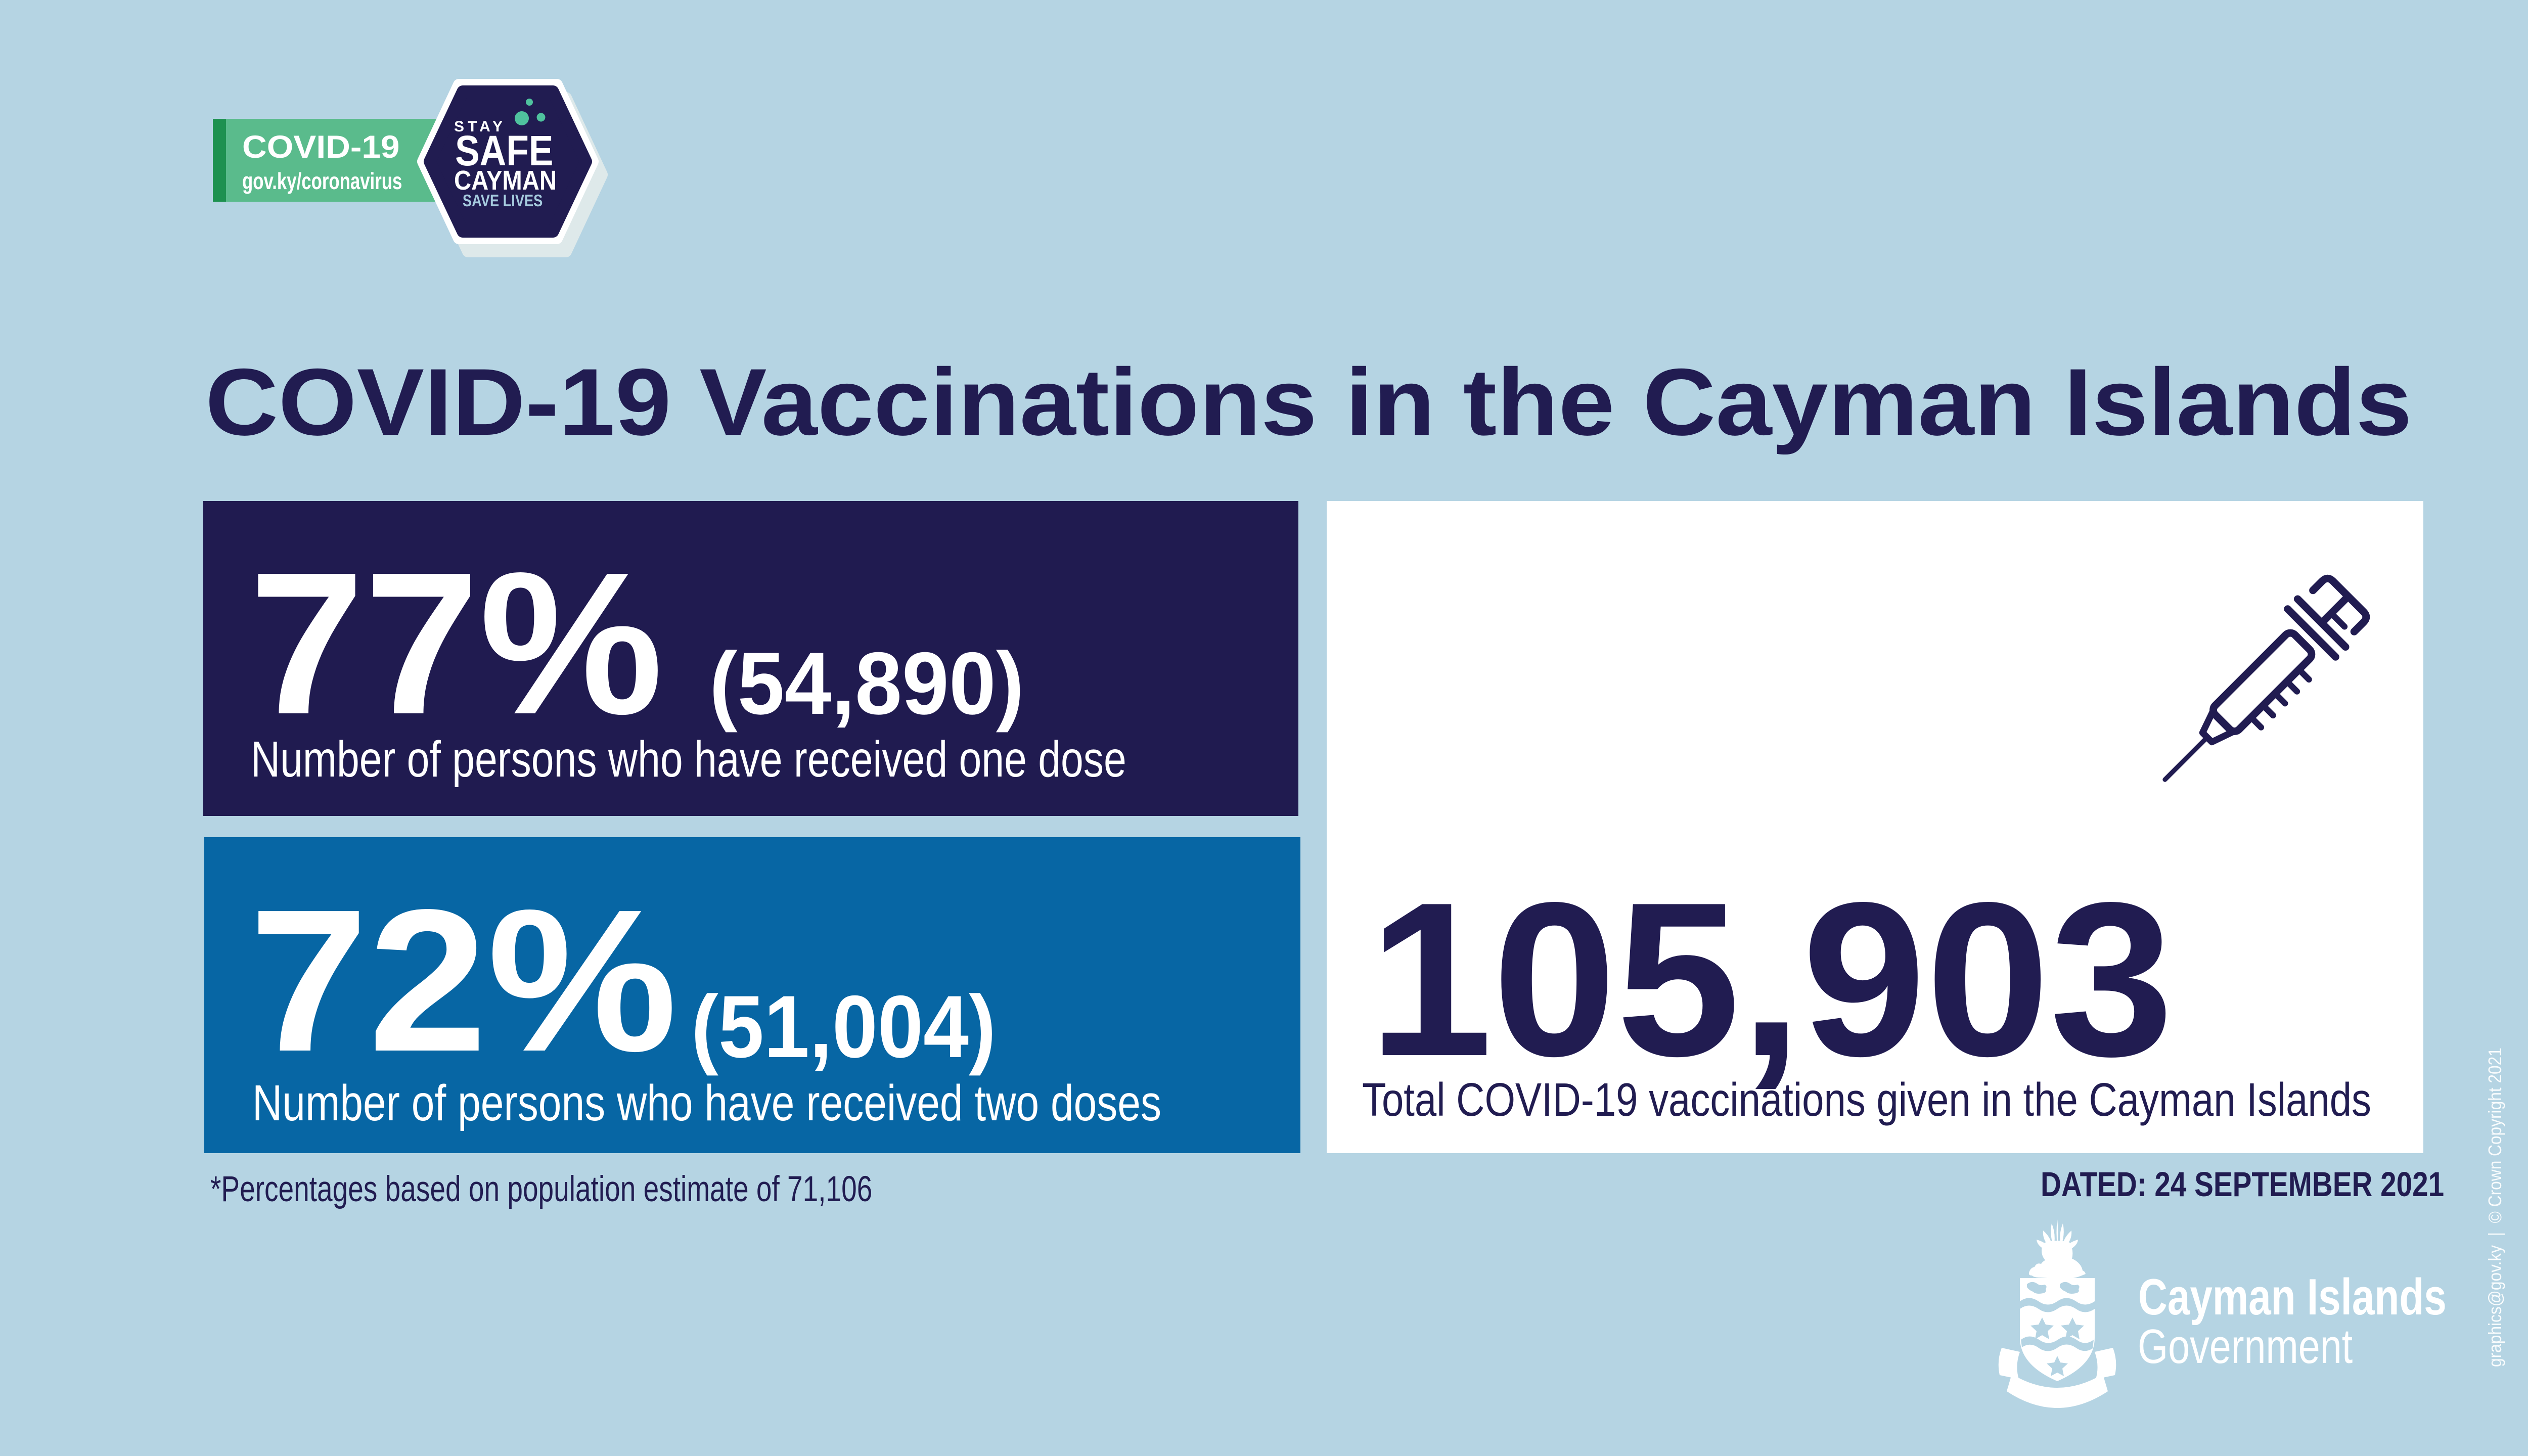 The width and height of the screenshot is (2528, 1456). I want to click on svg-text: SAFE, so click(504, 150).